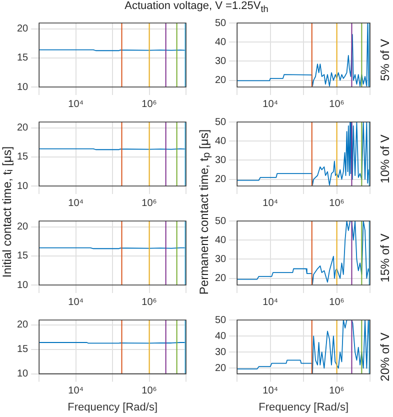 Image resolution: width=393 pixels, height=417 pixels. Describe the element at coordinates (385, 159) in the screenshot. I see `y2-axis-title: 10% of V` at that location.